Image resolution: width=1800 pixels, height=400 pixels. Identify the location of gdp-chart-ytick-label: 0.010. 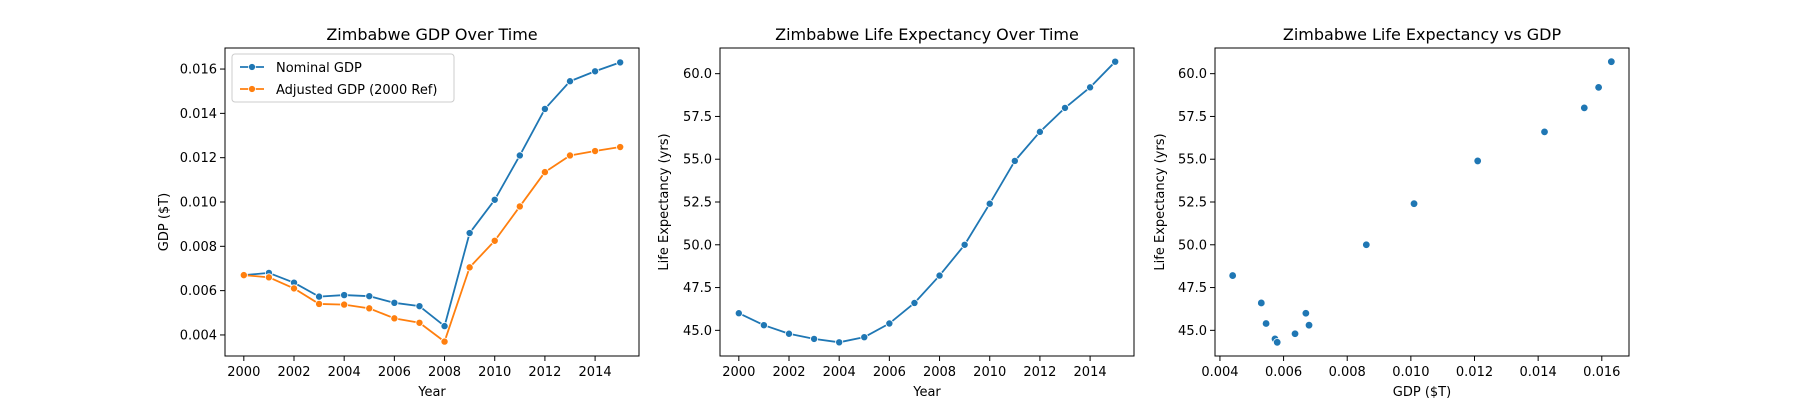
(198, 203).